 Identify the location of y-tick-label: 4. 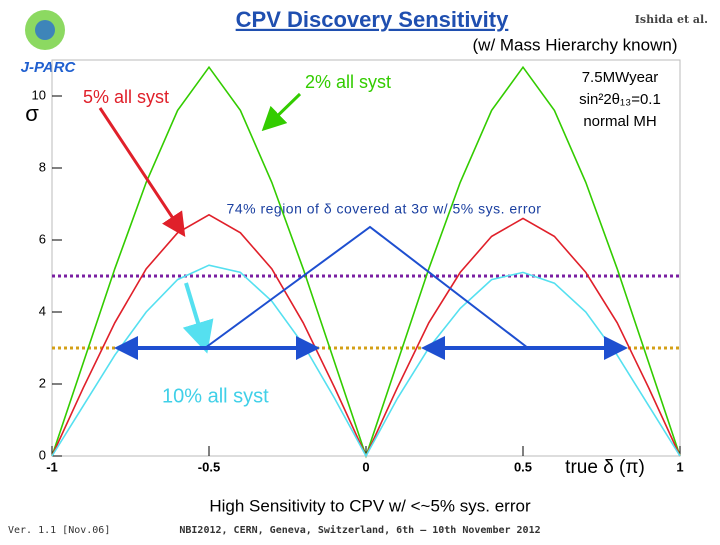
(42, 310).